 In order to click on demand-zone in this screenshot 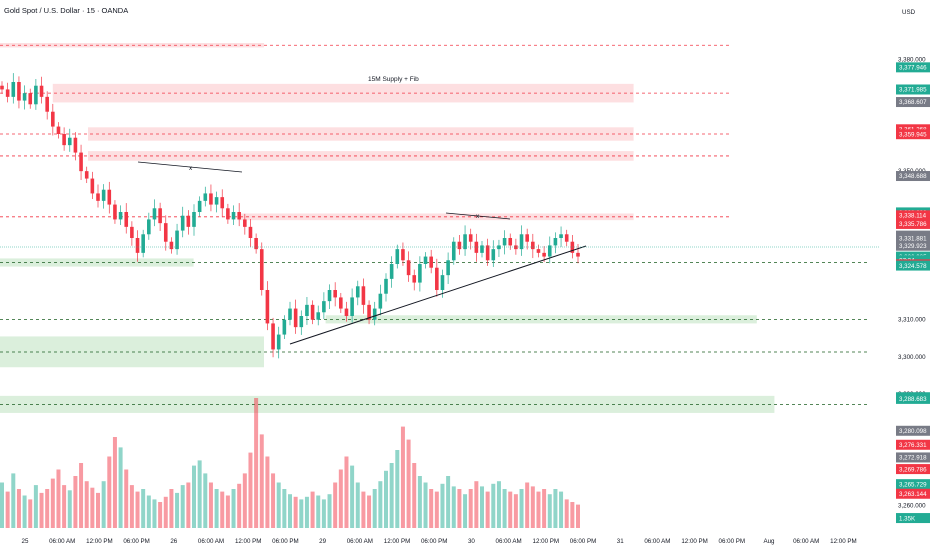, I will do `click(387, 404)`.